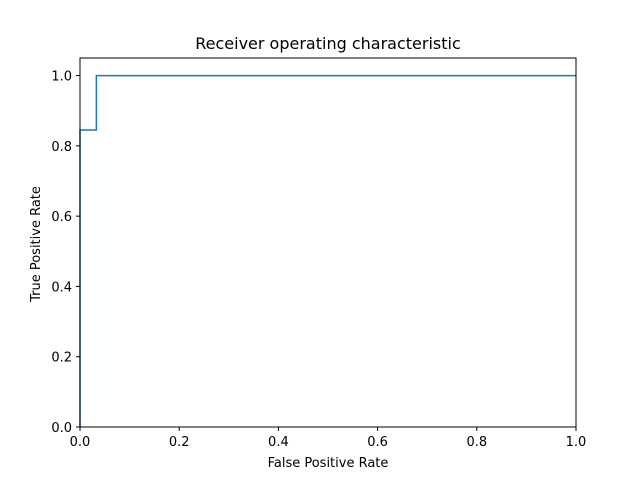 Image resolution: width=640 pixels, height=480 pixels. Describe the element at coordinates (61, 358) in the screenshot. I see `y-tick-label: 0.2` at that location.